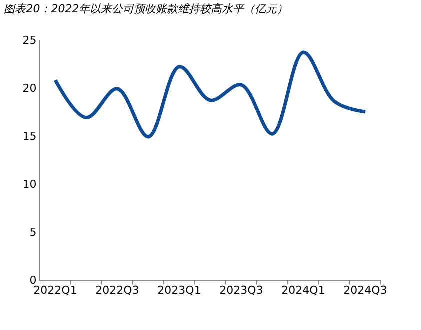 The width and height of the screenshot is (421, 330). Describe the element at coordinates (29, 136) in the screenshot. I see `y-tick-label: 15` at that location.